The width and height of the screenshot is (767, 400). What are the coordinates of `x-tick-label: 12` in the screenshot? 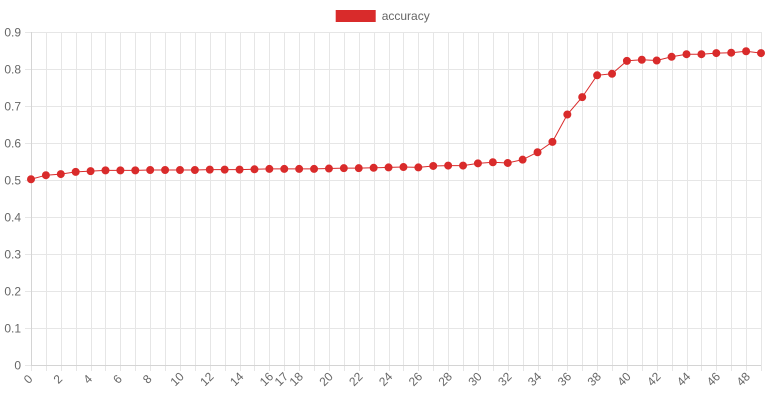 It's located at (207, 379).